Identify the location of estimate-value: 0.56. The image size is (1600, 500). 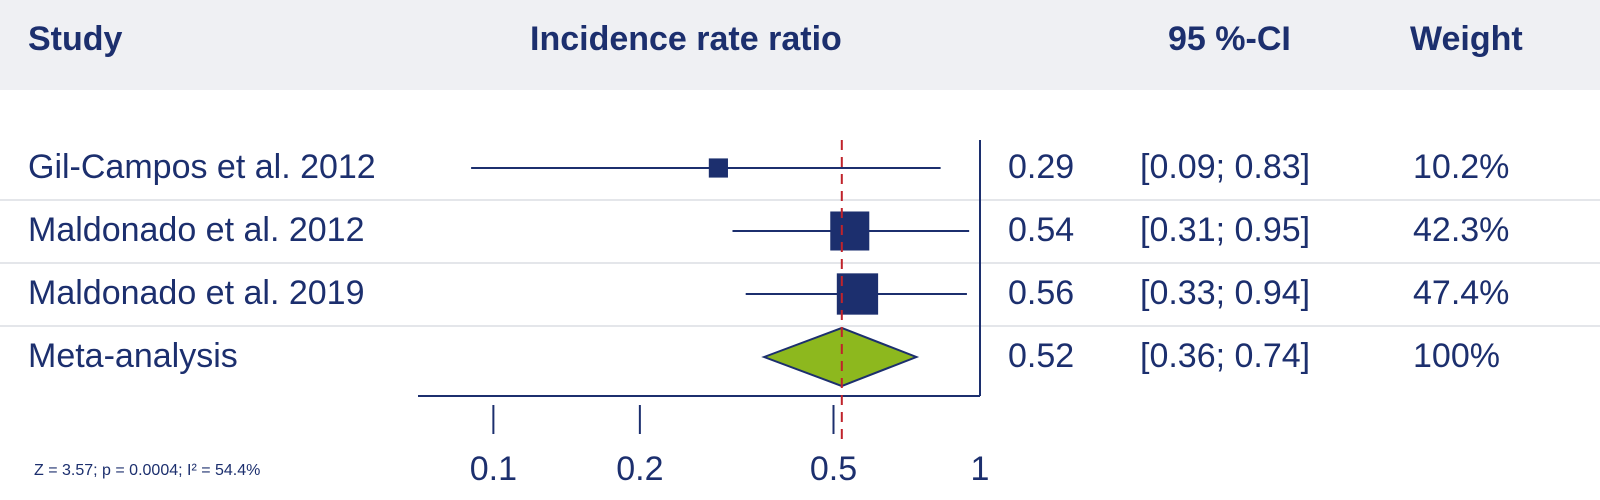
(1041, 293).